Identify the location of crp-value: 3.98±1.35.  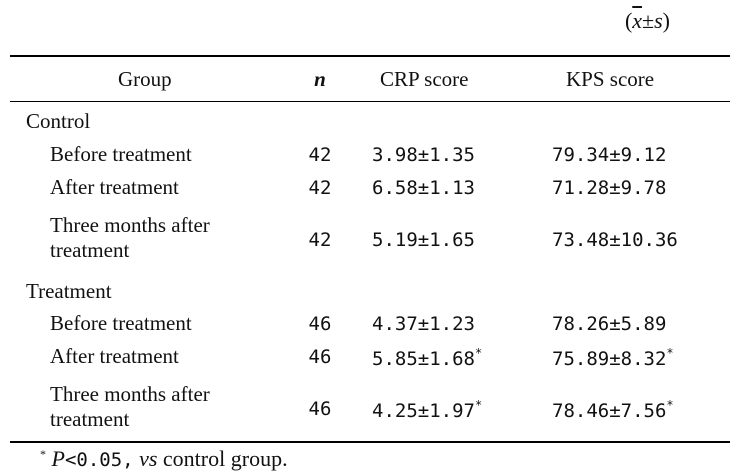
(423, 155).